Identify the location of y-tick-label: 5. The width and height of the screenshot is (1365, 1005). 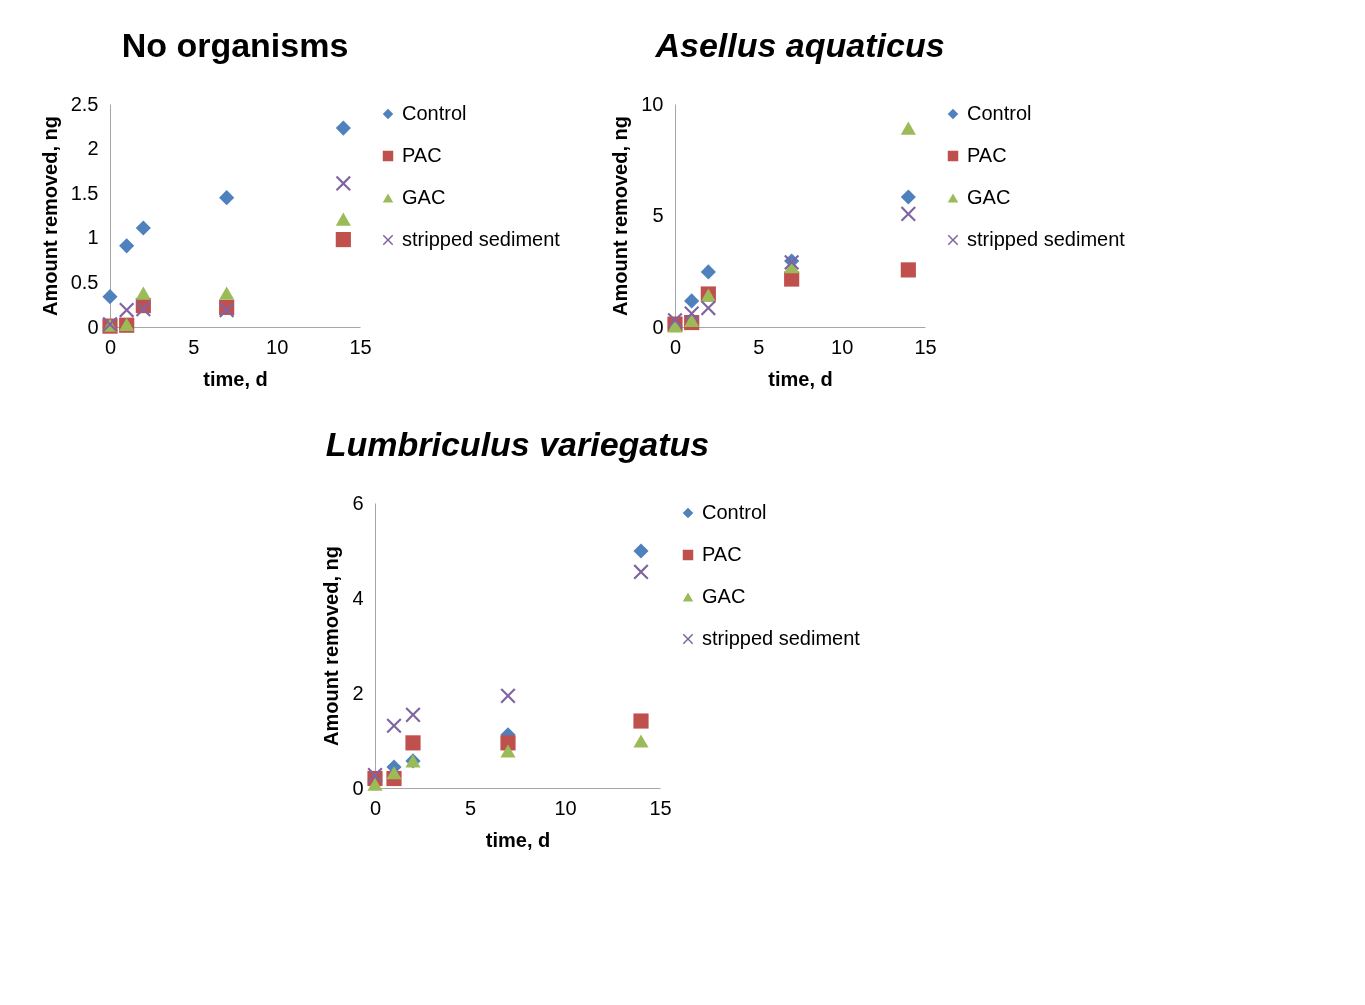
(658, 215).